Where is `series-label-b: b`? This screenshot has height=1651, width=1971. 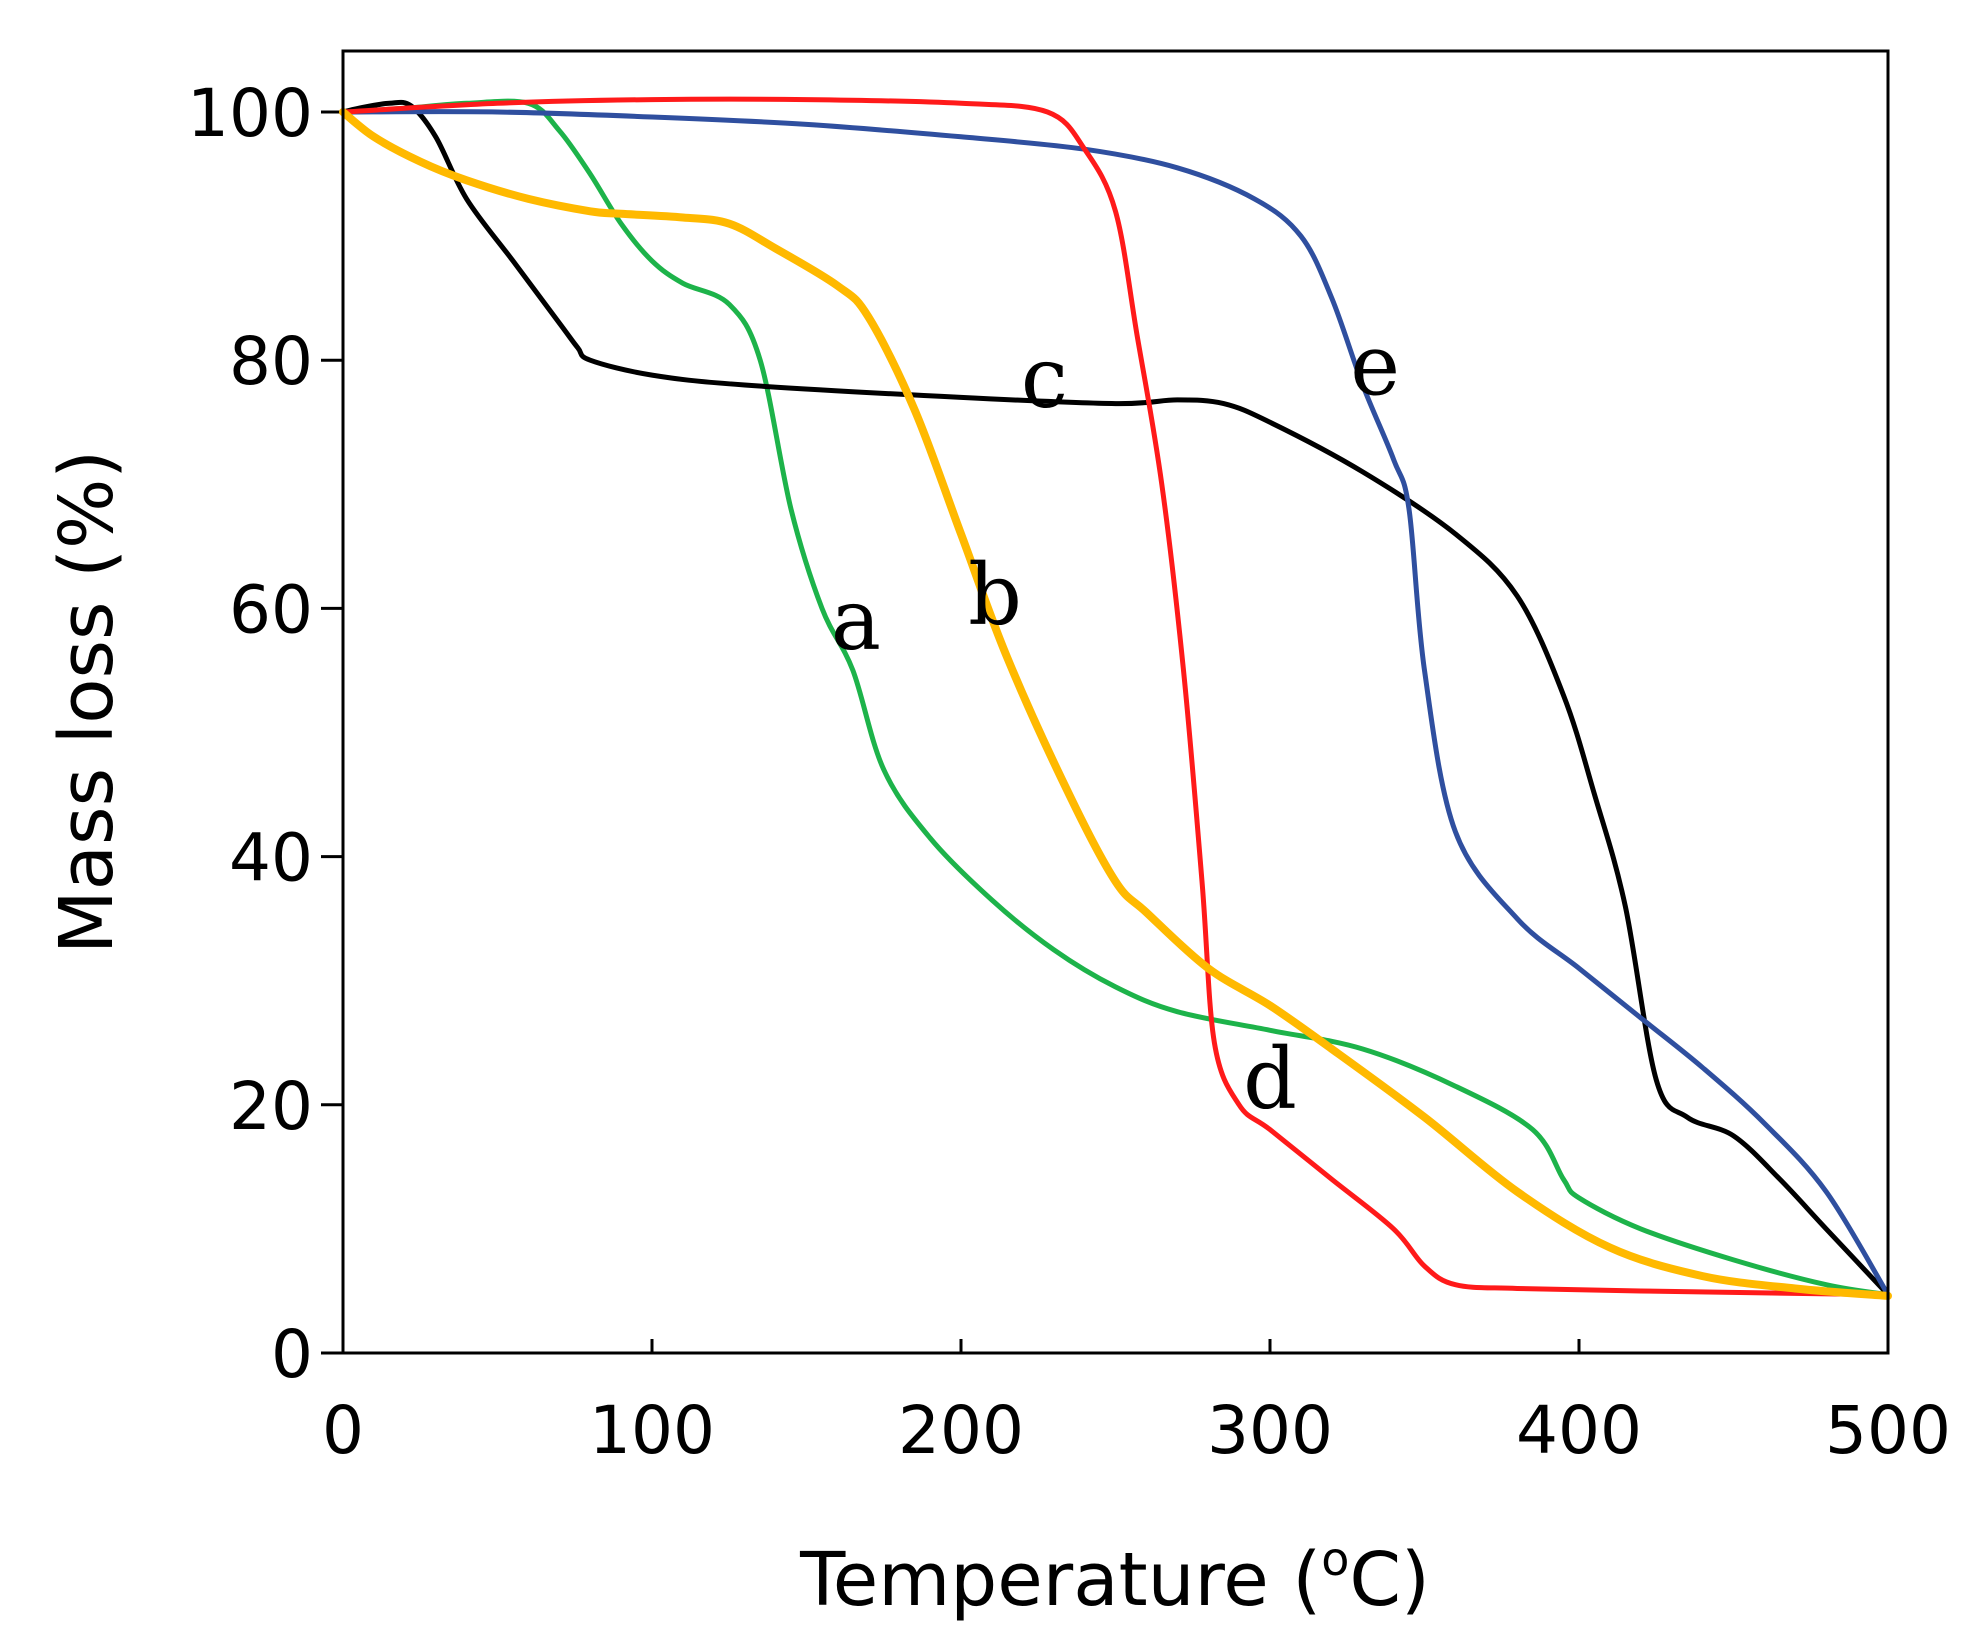 series-label-b: b is located at coordinates (995, 595).